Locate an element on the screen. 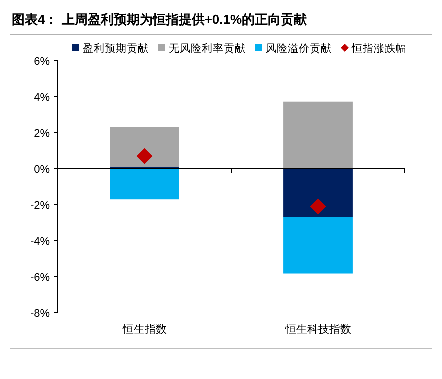 The width and height of the screenshot is (442, 379). legend-label: 盈利预期贡献 is located at coordinates (116, 48).